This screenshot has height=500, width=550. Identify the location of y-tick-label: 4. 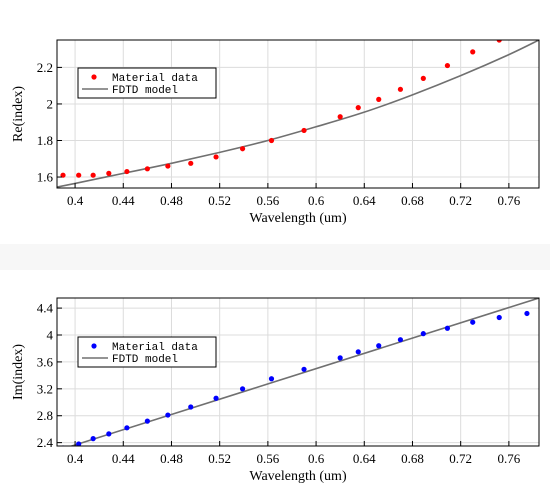
(50, 335).